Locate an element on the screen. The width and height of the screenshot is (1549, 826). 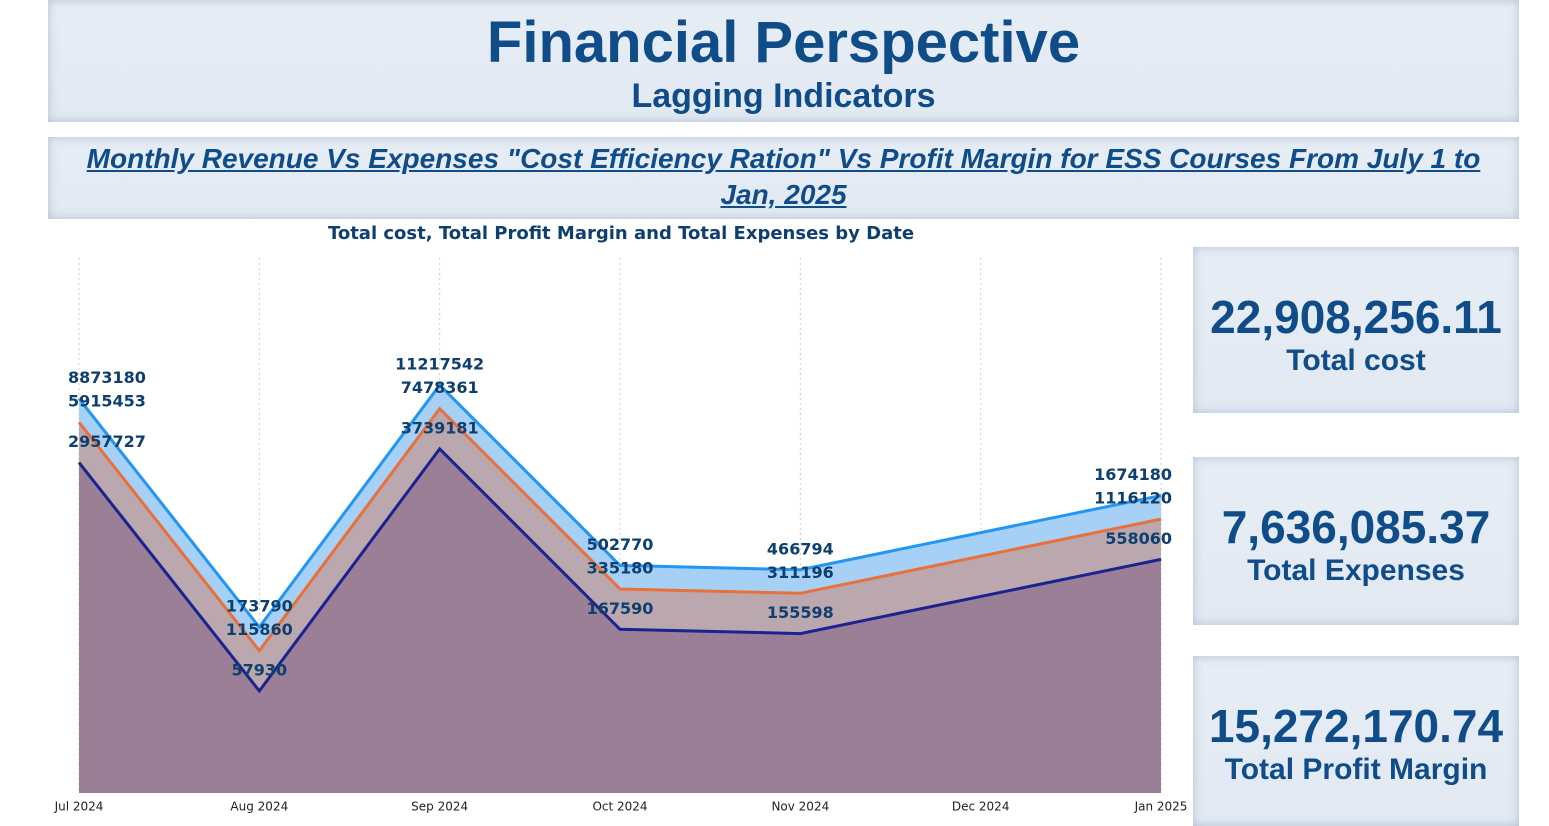
x-tick-label: Jul 2024 is located at coordinates (79, 807).